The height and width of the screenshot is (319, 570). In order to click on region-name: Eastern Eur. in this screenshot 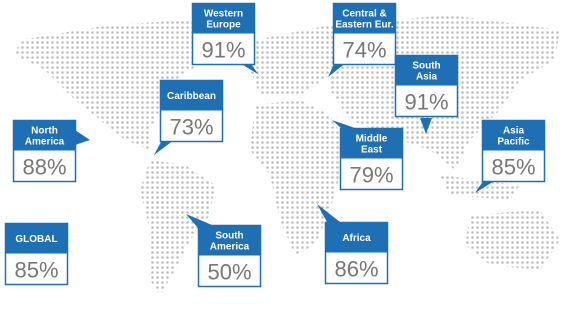, I will do `click(364, 25)`.